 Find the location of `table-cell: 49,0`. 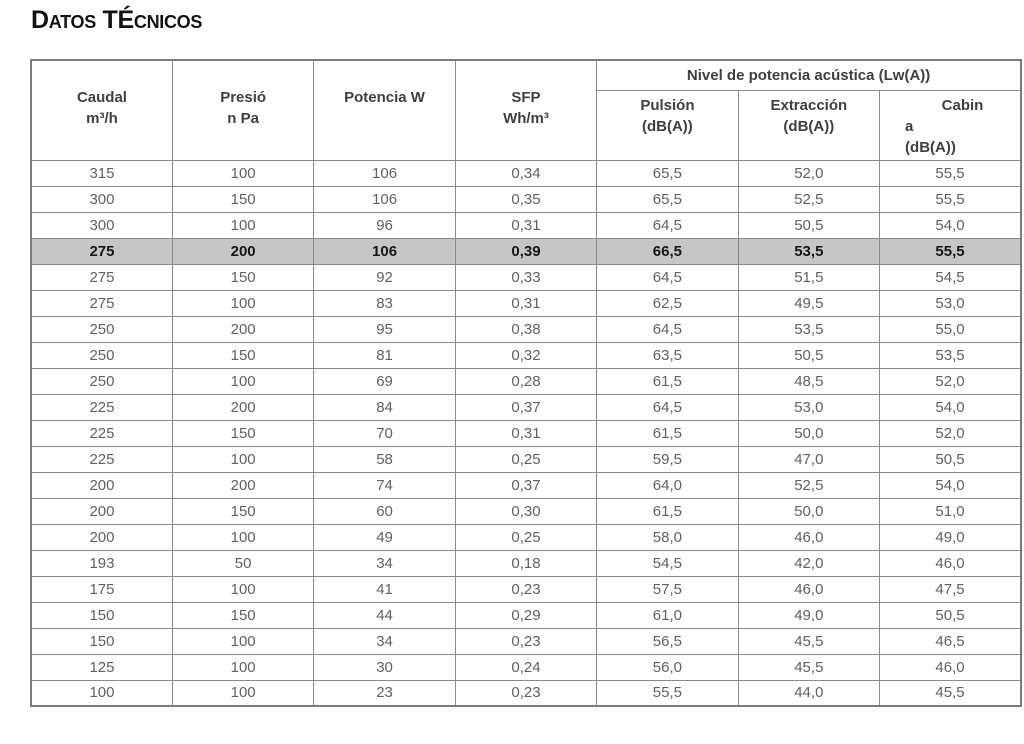

table-cell: 49,0 is located at coordinates (809, 615).